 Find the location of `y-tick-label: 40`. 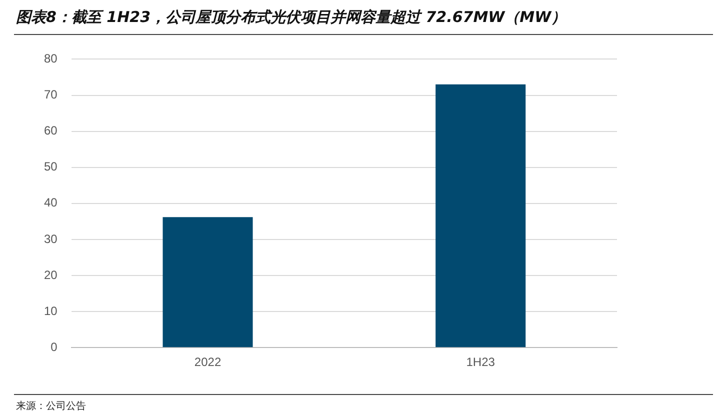

y-tick-label: 40 is located at coordinates (51, 203).